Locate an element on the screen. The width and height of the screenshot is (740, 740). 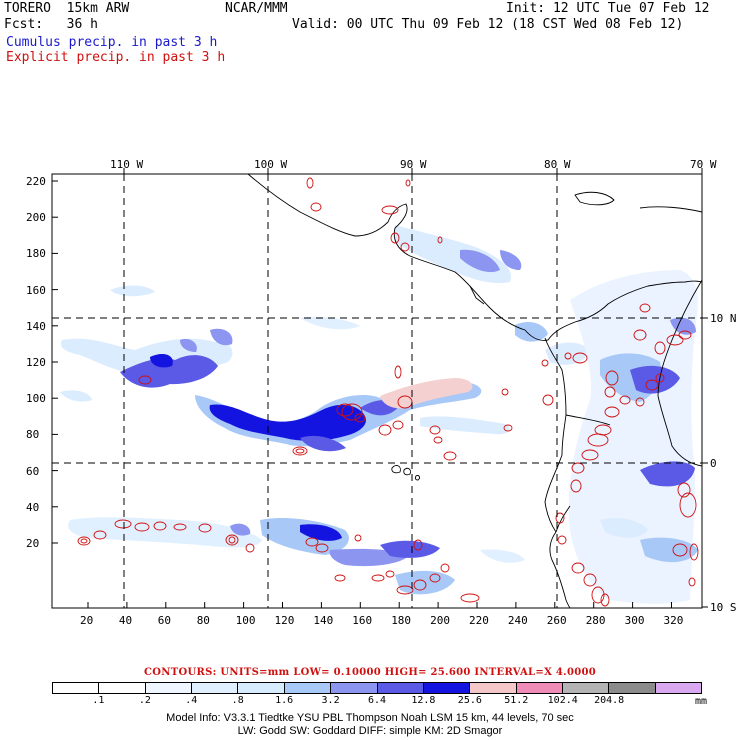
grid-x-tick-label: 260 is located at coordinates (556, 620).